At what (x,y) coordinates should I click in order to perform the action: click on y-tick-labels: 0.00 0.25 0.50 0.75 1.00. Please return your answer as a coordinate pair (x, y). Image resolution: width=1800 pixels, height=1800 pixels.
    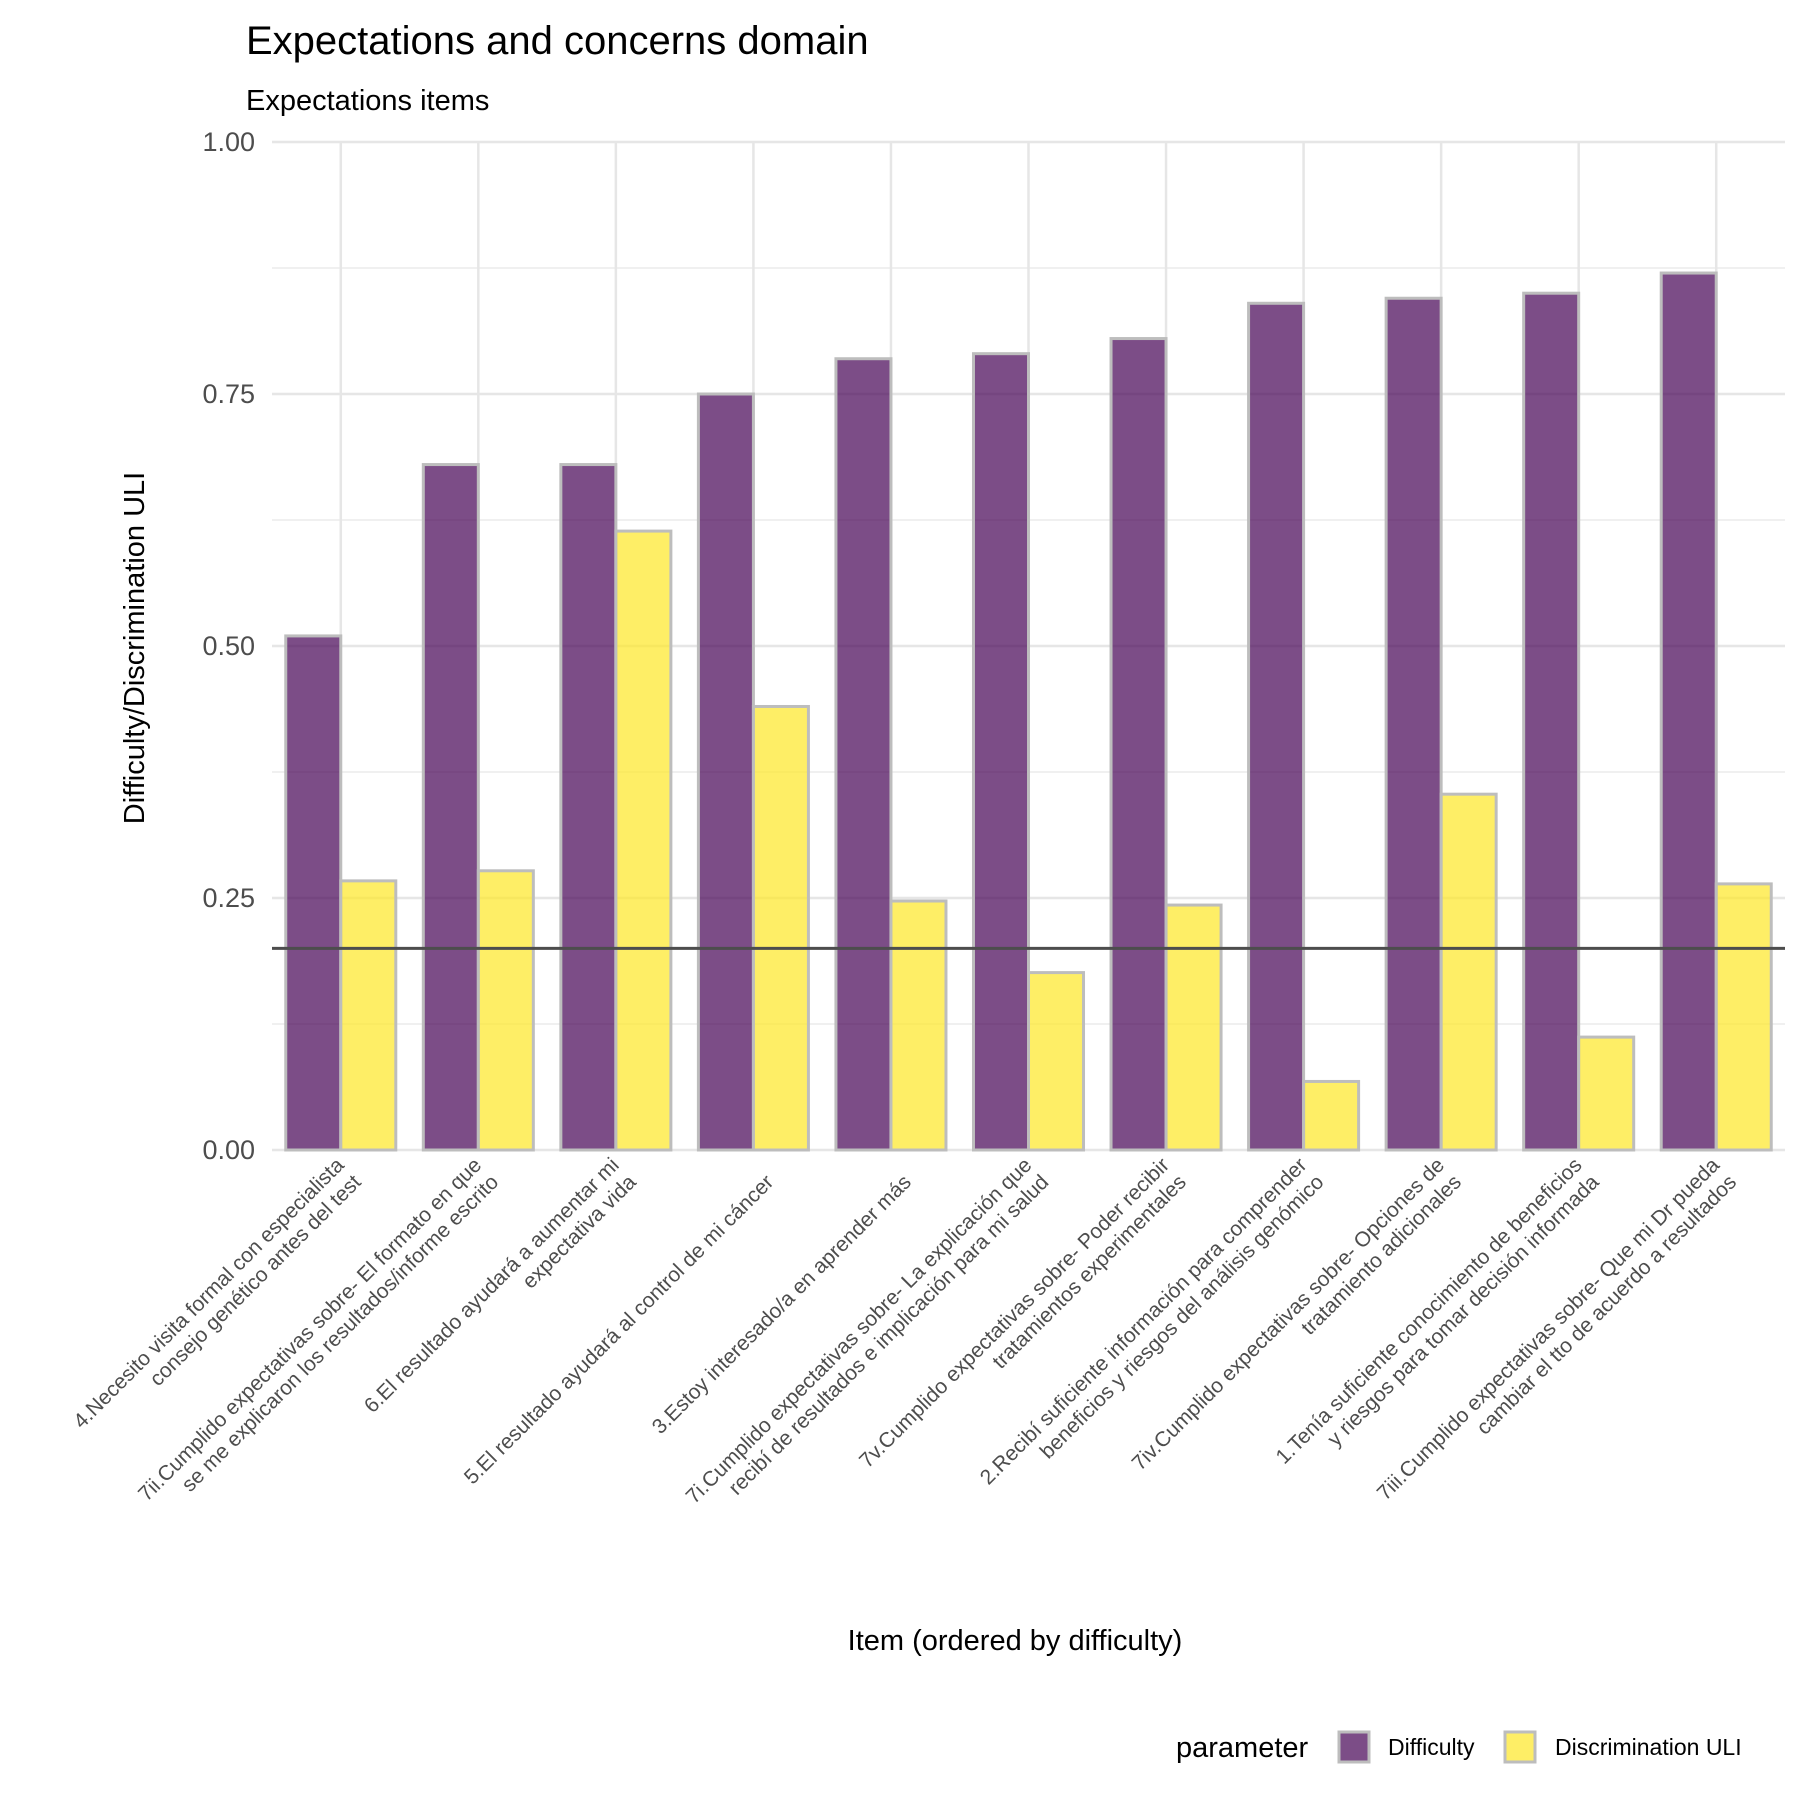
    Looking at the image, I should click on (228, 646).